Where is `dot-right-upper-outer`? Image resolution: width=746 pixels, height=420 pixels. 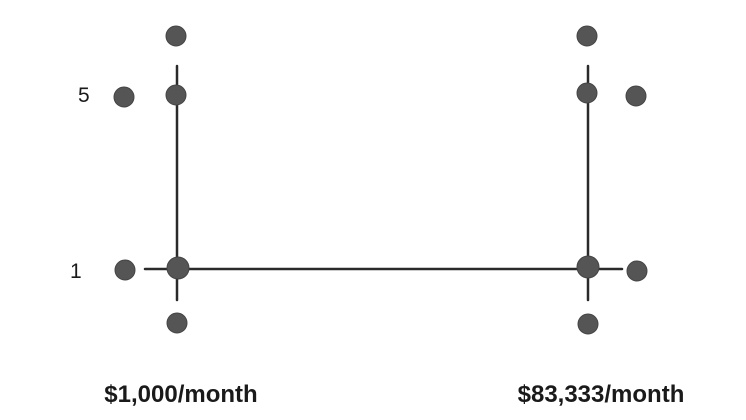 dot-right-upper-outer is located at coordinates (636, 96).